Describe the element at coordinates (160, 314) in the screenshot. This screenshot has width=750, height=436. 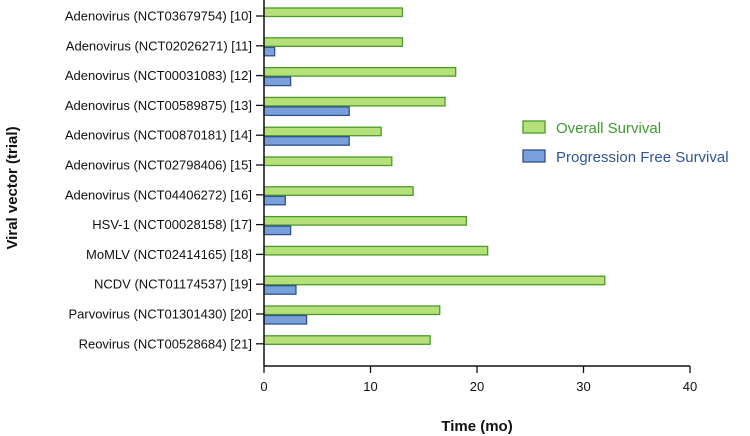
I see `category-label: Parvovirus (NCT01301430) [20]` at that location.